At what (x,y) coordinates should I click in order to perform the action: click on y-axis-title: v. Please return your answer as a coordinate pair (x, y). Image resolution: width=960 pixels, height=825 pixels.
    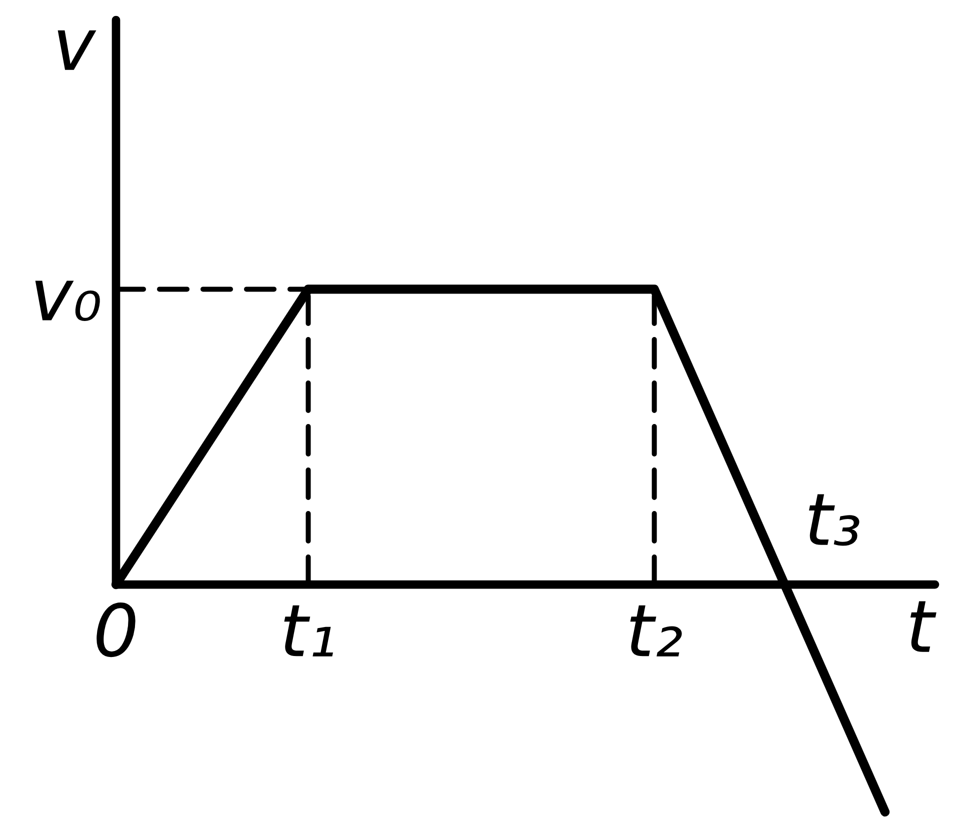
    Looking at the image, I should click on (77, 50).